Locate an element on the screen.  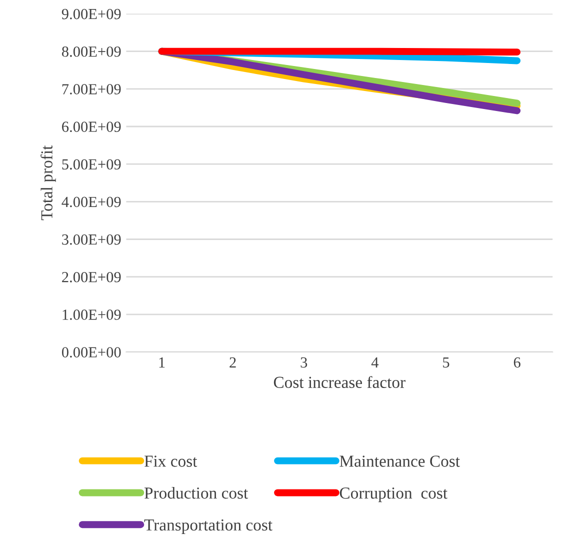
y-axis-title: Total profit is located at coordinates (48, 182).